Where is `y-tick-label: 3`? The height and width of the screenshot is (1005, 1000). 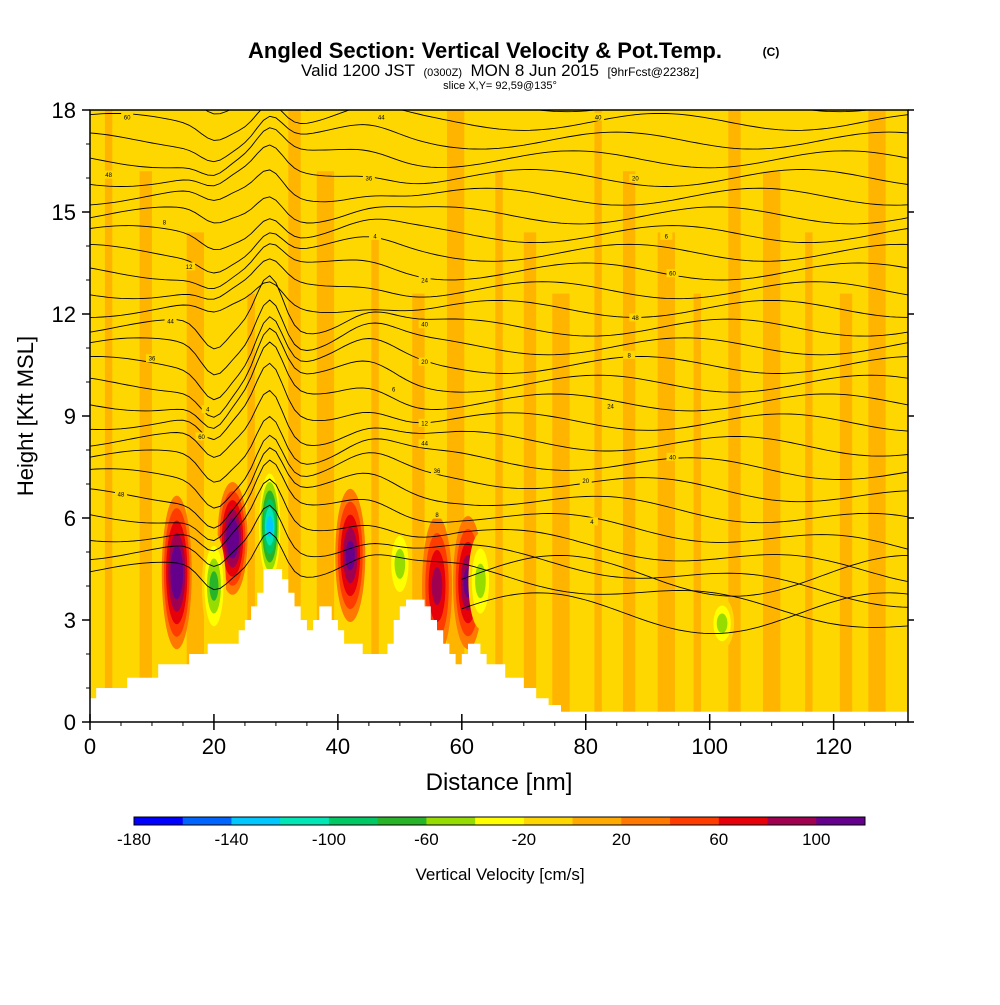
y-tick-label: 3 is located at coordinates (70, 620).